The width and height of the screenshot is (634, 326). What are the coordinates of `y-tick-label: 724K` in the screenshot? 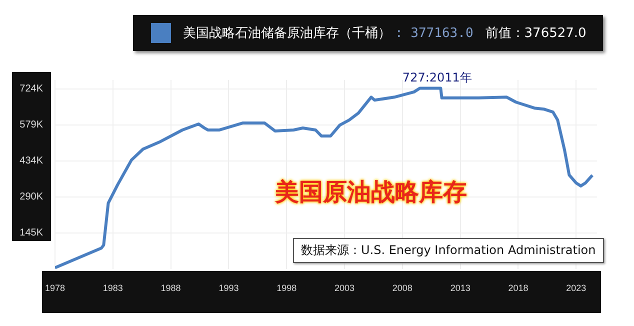 It's located at (32, 89).